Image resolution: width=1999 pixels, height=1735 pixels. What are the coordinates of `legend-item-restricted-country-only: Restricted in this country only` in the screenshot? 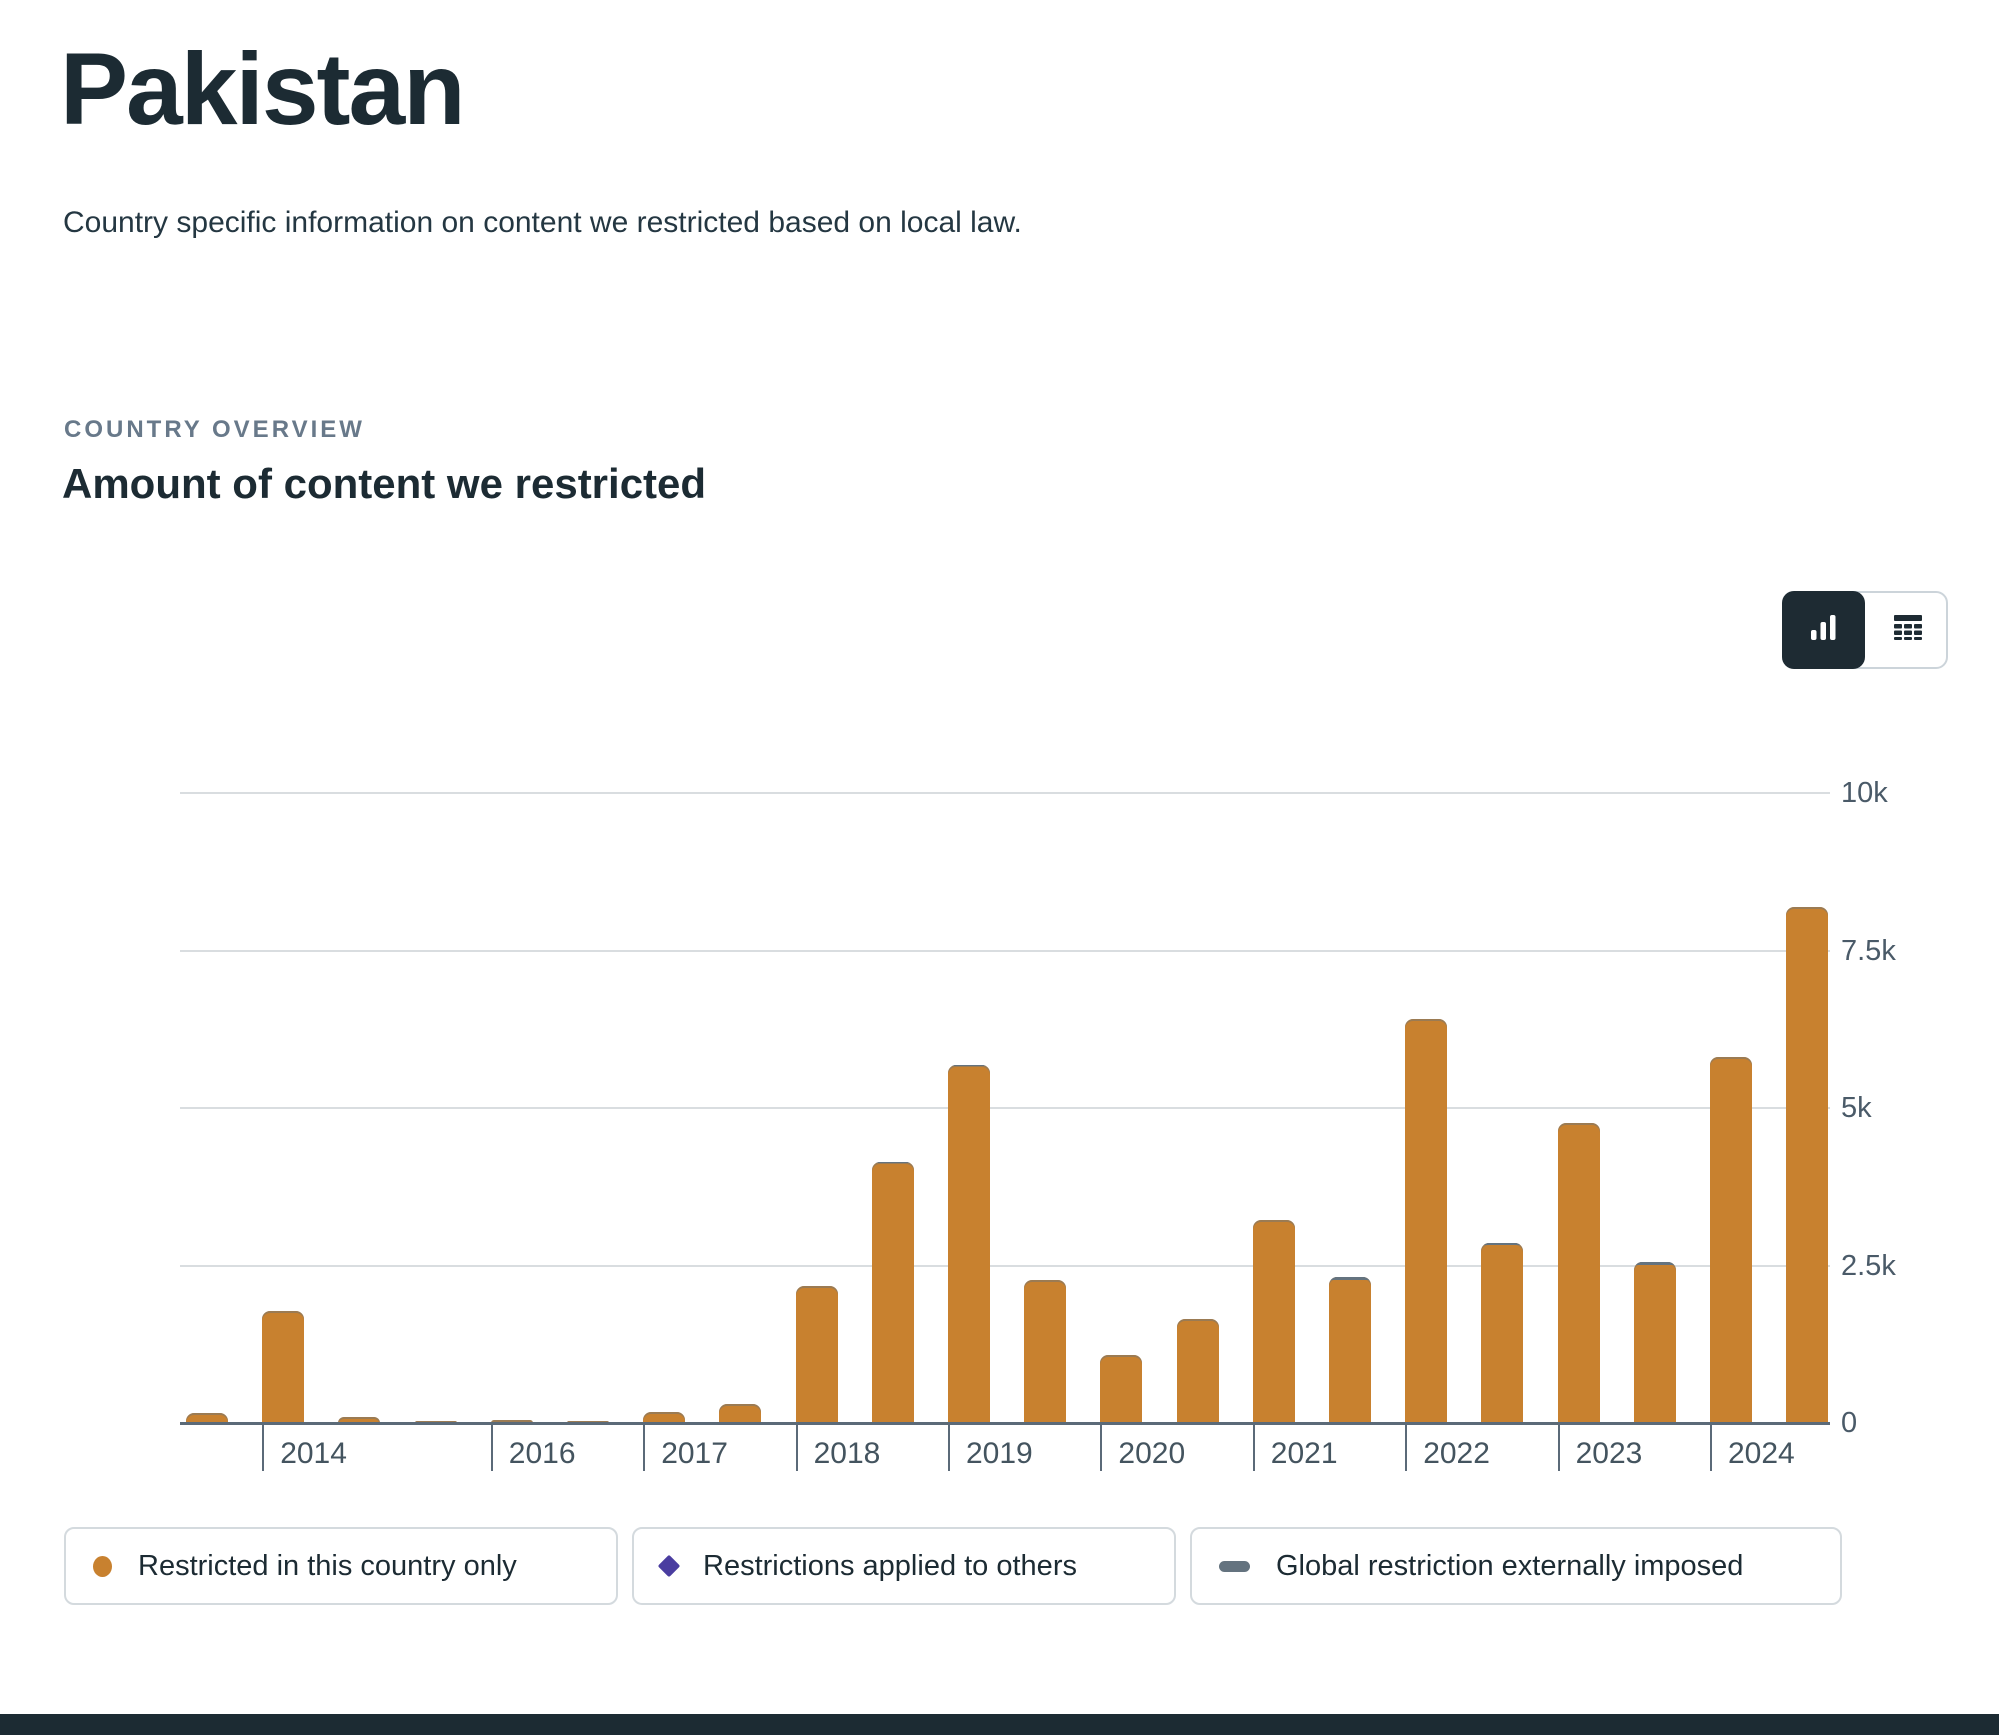 It's located at (341, 1566).